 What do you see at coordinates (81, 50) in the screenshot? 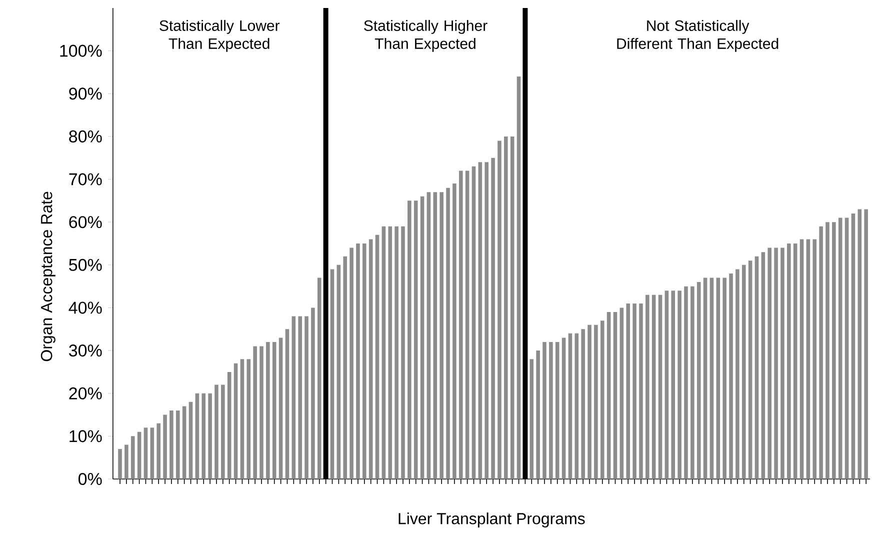
I see `y-tick-label: 100%` at bounding box center [81, 50].